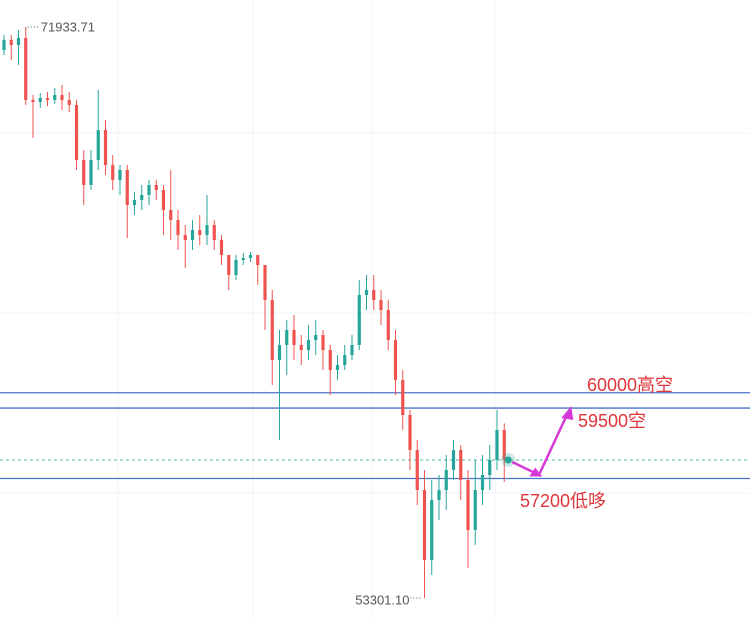  Describe the element at coordinates (563, 501) in the screenshot. I see `level-label: 57200低哆` at that location.